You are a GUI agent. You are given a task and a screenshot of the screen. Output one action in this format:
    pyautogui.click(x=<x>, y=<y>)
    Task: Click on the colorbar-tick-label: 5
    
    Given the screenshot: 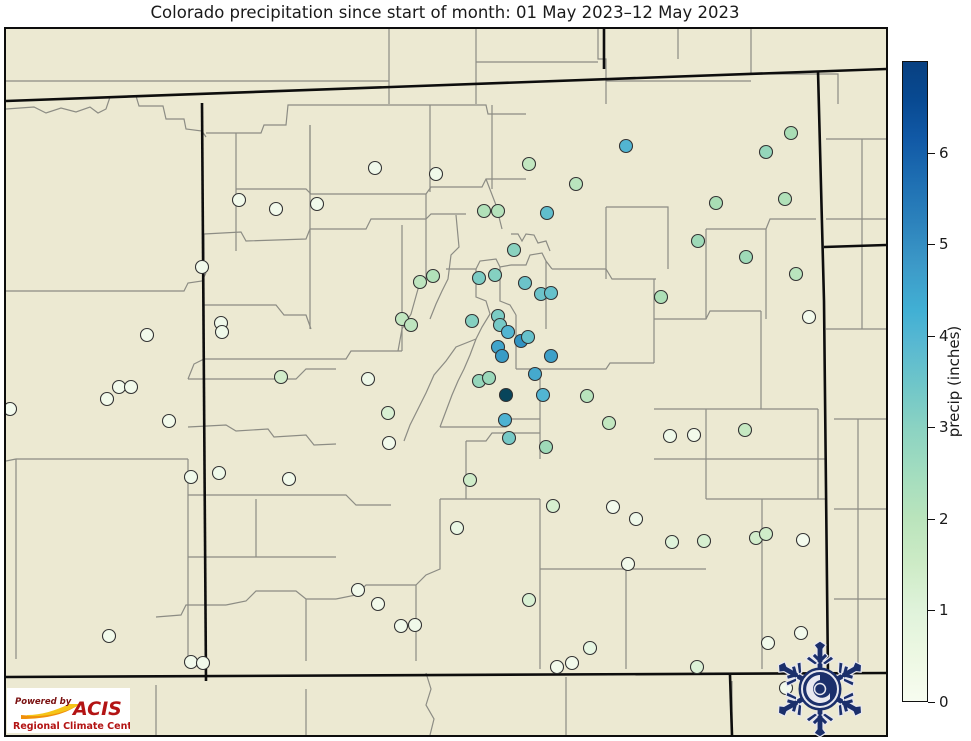 What is the action you would take?
    pyautogui.click(x=944, y=244)
    